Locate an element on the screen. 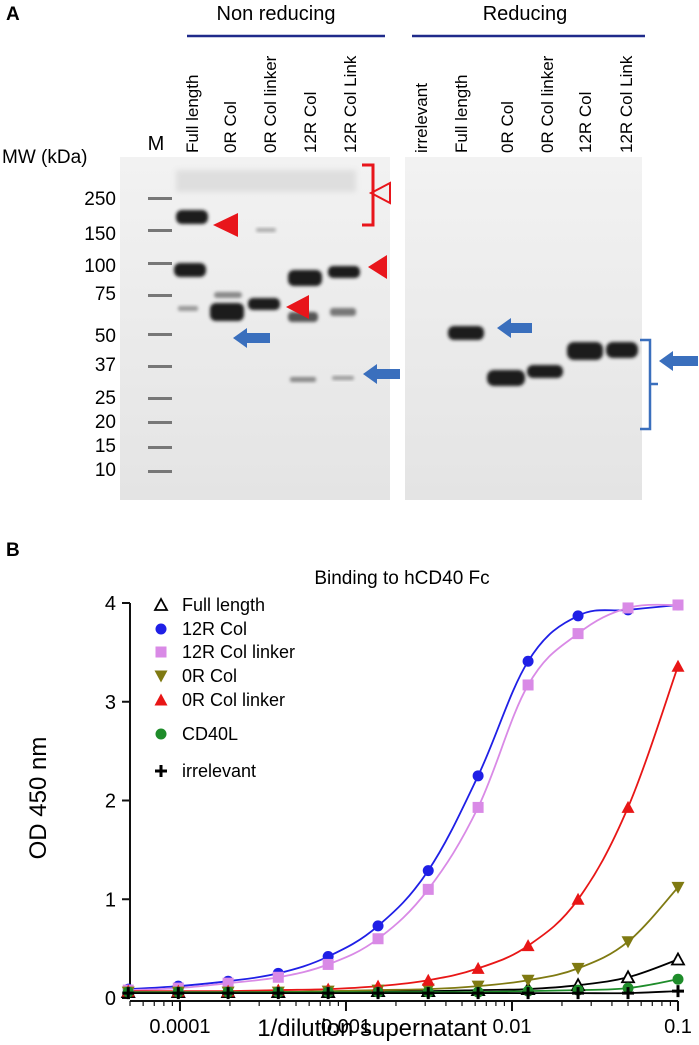 Image resolution: width=699 pixels, height=1045 pixels. panel-a-label: A is located at coordinates (13, 14).